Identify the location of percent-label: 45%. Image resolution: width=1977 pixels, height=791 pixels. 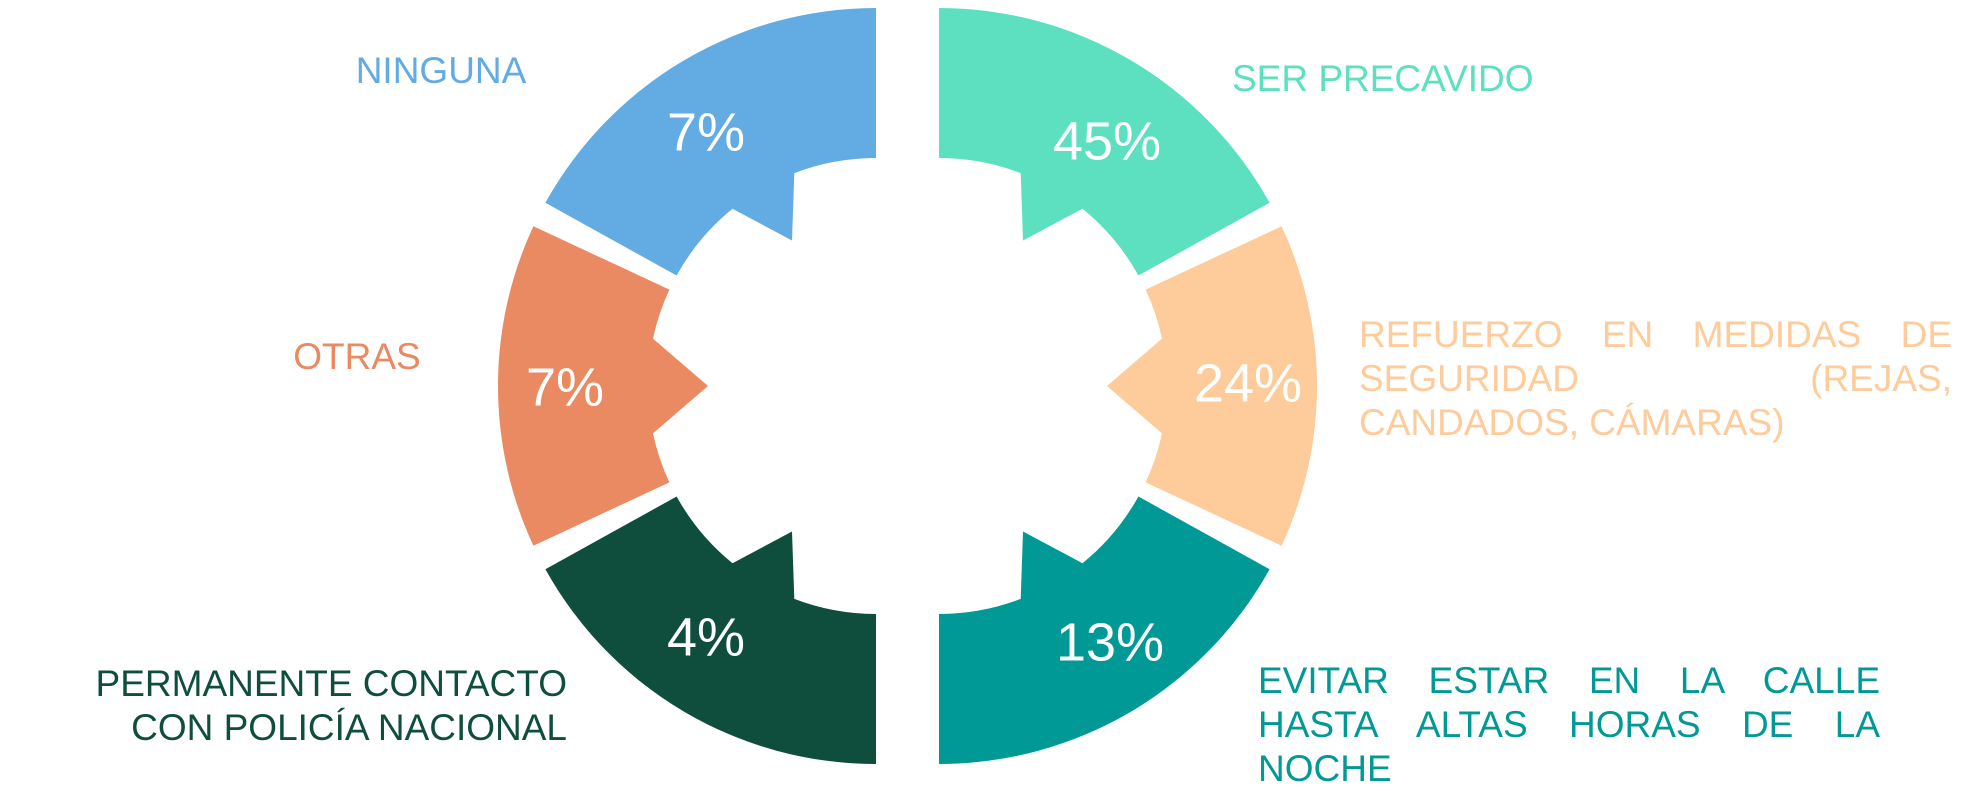
(1107, 141).